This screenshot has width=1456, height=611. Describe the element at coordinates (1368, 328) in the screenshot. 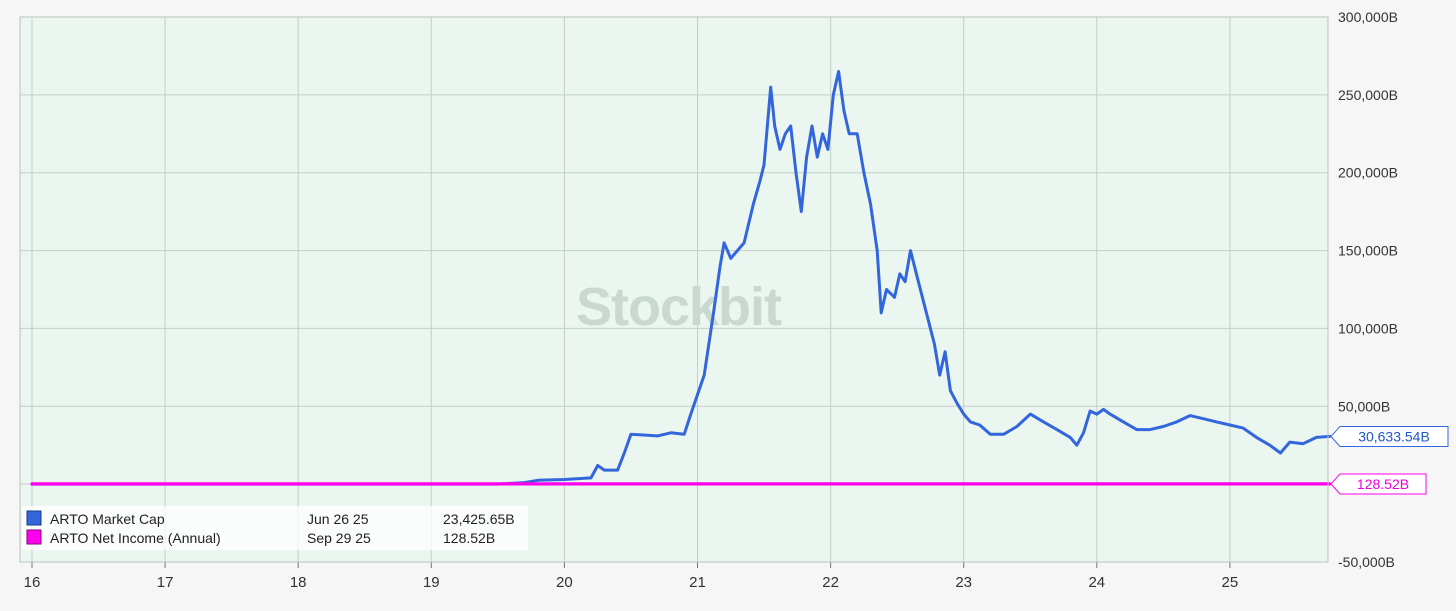

I see `y-tick-label: 100,000B` at that location.